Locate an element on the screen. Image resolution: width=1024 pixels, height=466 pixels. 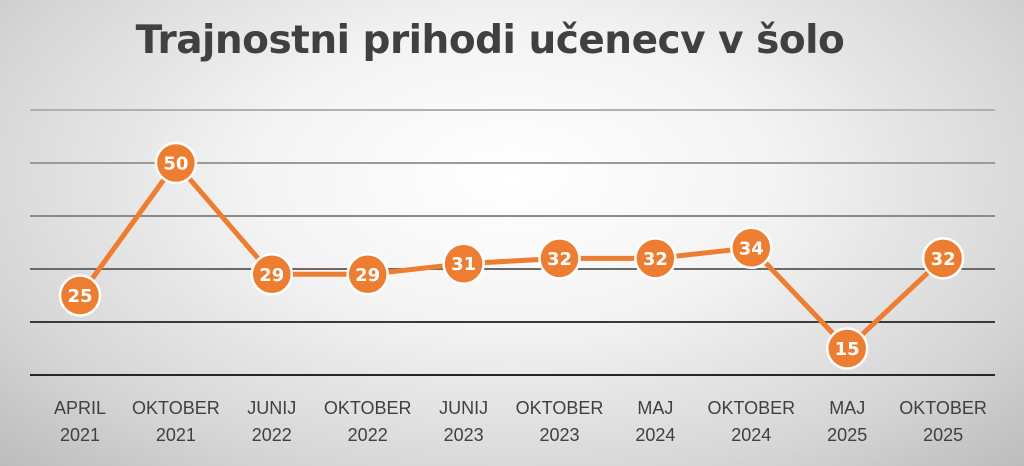
data-point: 34 is located at coordinates (751, 248).